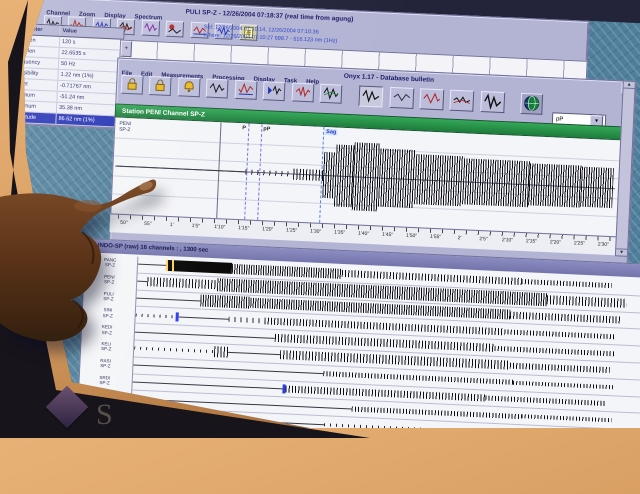 Image resolution: width=640 pixels, height=494 pixels. Describe the element at coordinates (579, 243) in the screenshot. I see `axis-tick-label: 2'25"` at that location.